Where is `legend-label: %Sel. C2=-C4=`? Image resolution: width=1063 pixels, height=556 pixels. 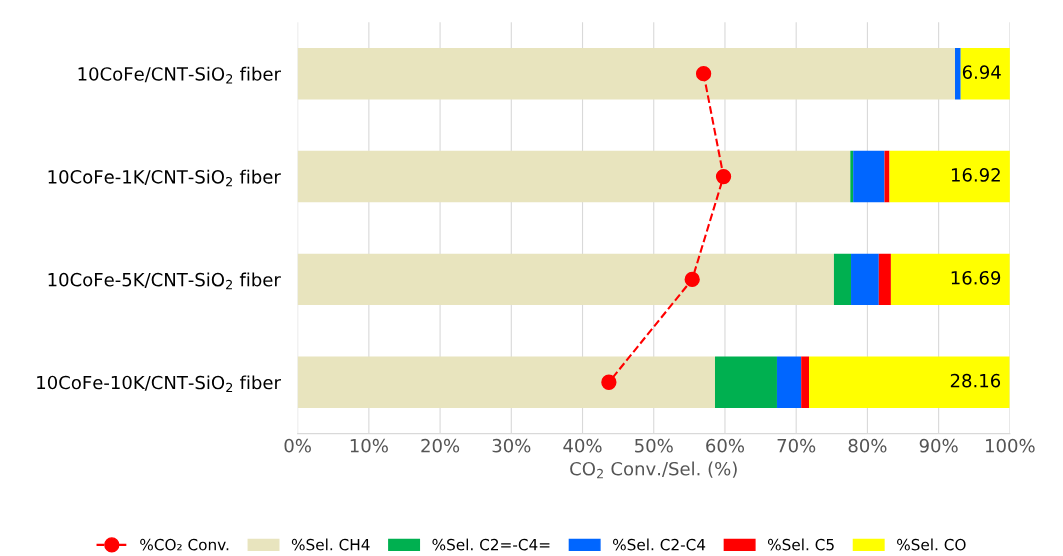
legend-label: %Sel. C2=-C4= is located at coordinates (491, 544).